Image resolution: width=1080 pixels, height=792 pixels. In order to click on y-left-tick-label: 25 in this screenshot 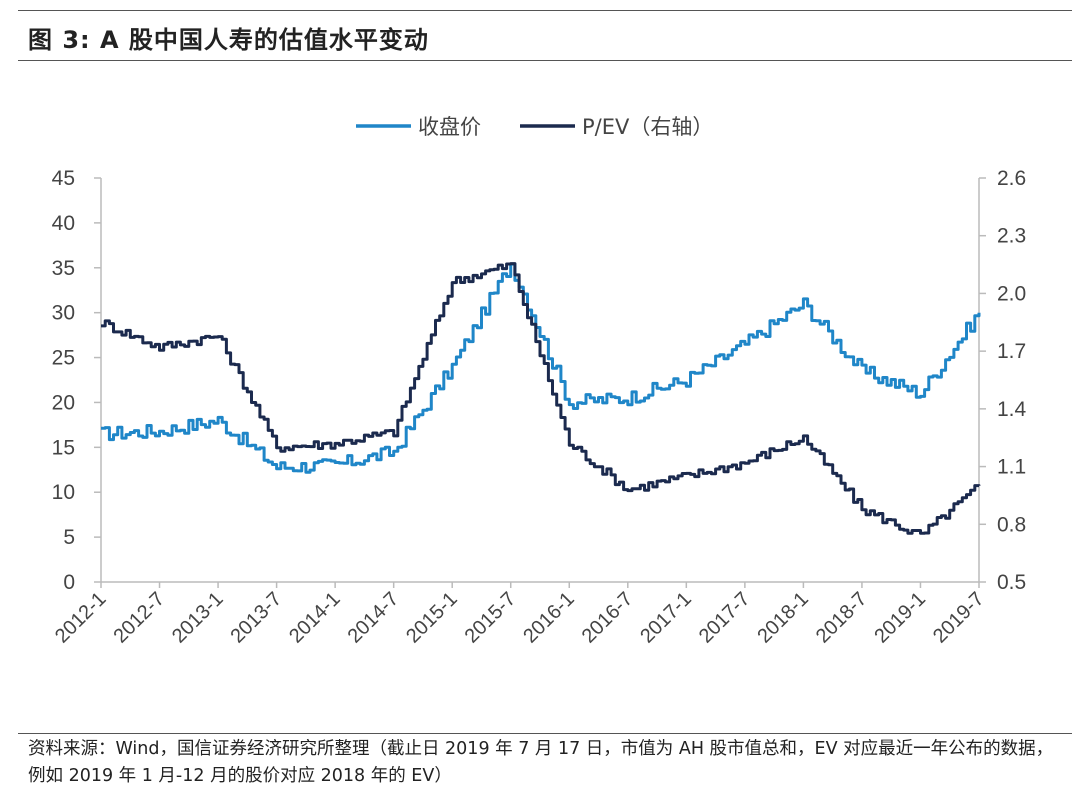, I will do `click(63, 358)`.